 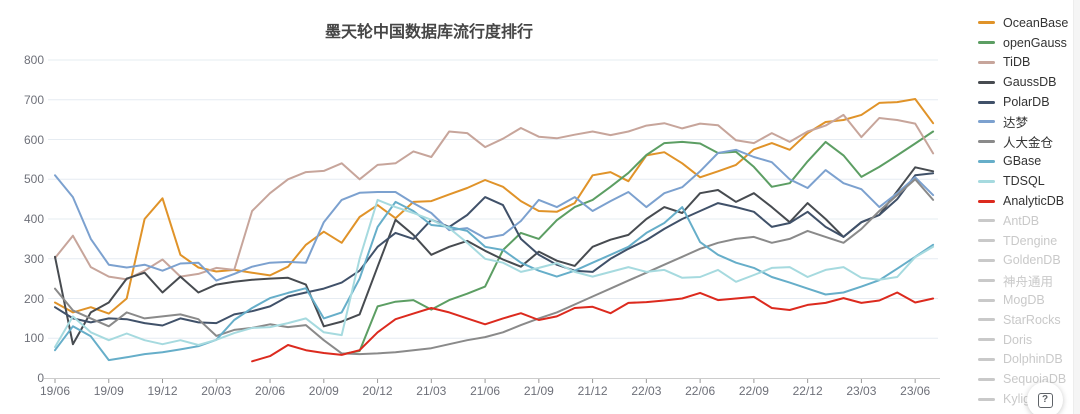 I want to click on legend-label: TDengine, so click(x=1030, y=240).